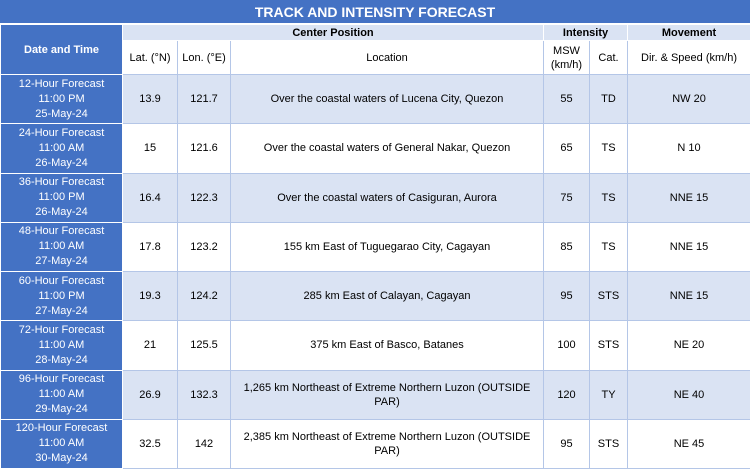 Image resolution: width=750 pixels, height=470 pixels. What do you see at coordinates (150, 296) in the screenshot?
I see `lat-cell: 19.3` at bounding box center [150, 296].